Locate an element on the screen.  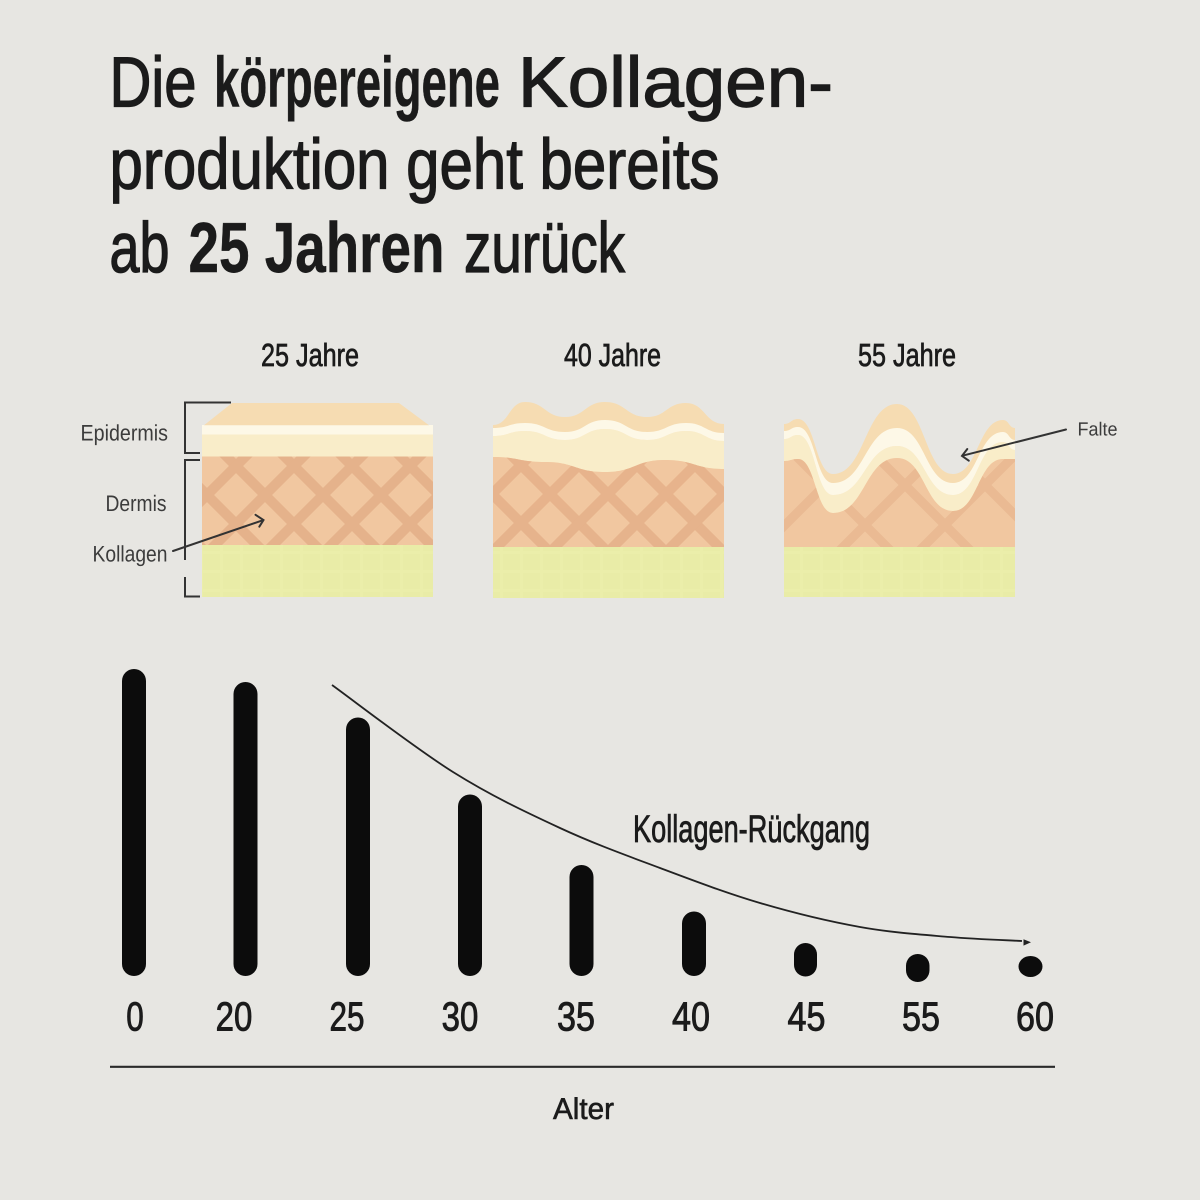
svg-text: körpereigene is located at coordinates (357, 83).